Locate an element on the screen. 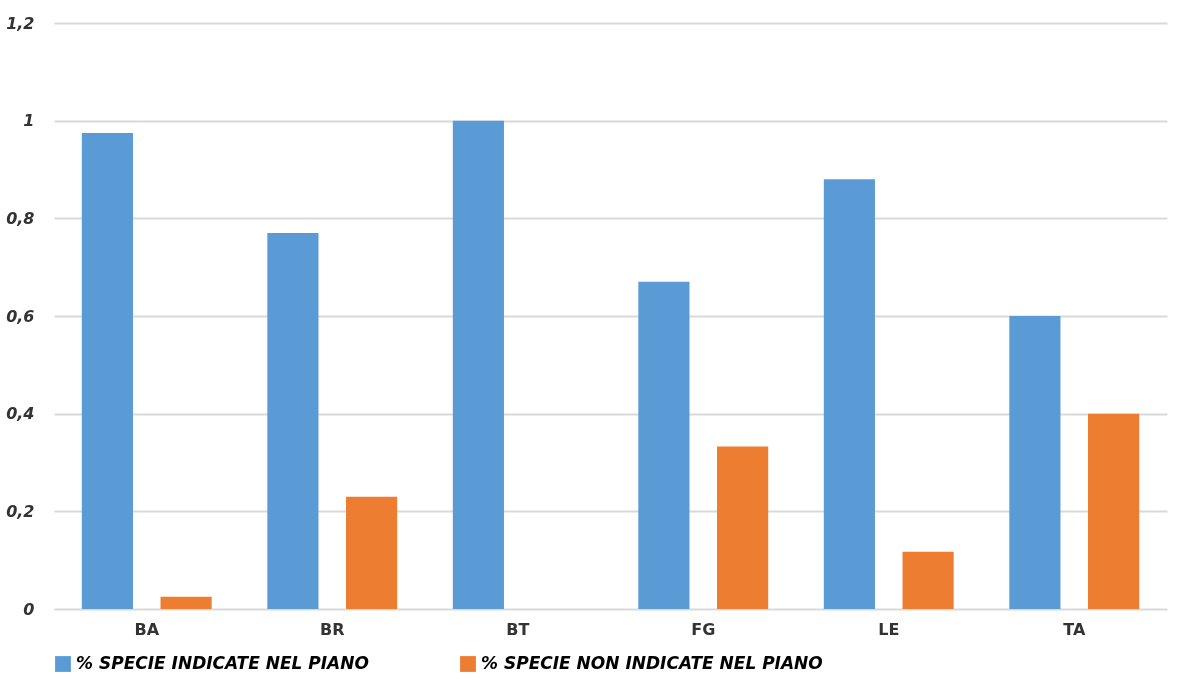 The width and height of the screenshot is (1177, 682). x-tick-label: BA is located at coordinates (147, 629).